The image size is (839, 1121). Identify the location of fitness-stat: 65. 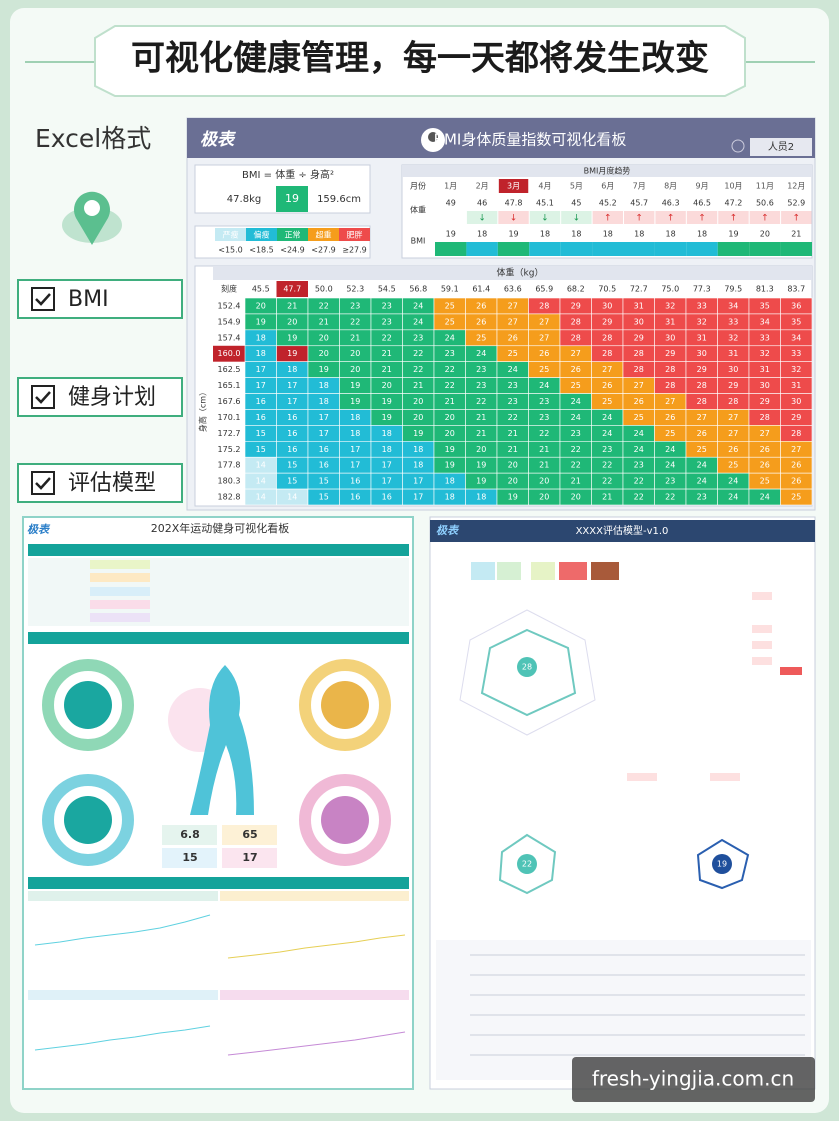
(249, 834).